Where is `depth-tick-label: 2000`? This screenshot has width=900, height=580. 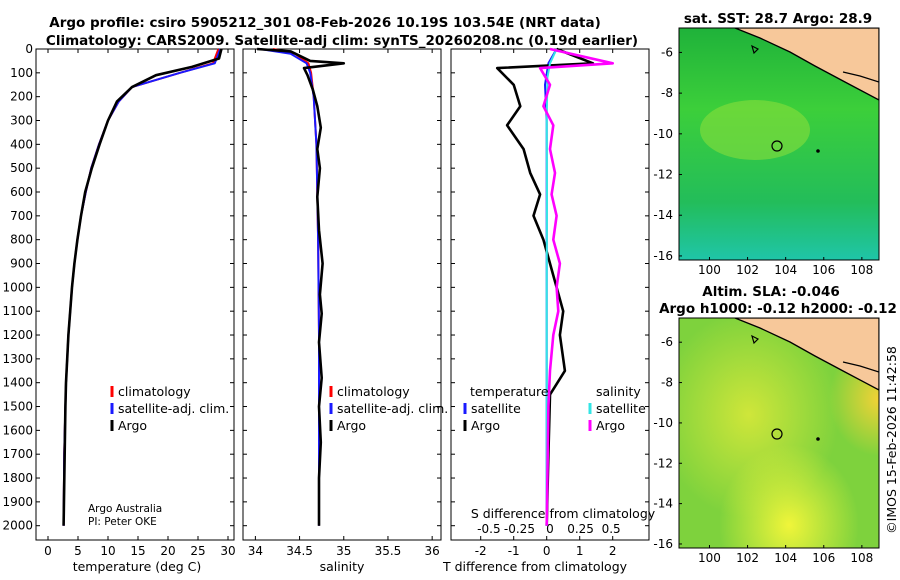 depth-tick-label: 2000 is located at coordinates (17, 526).